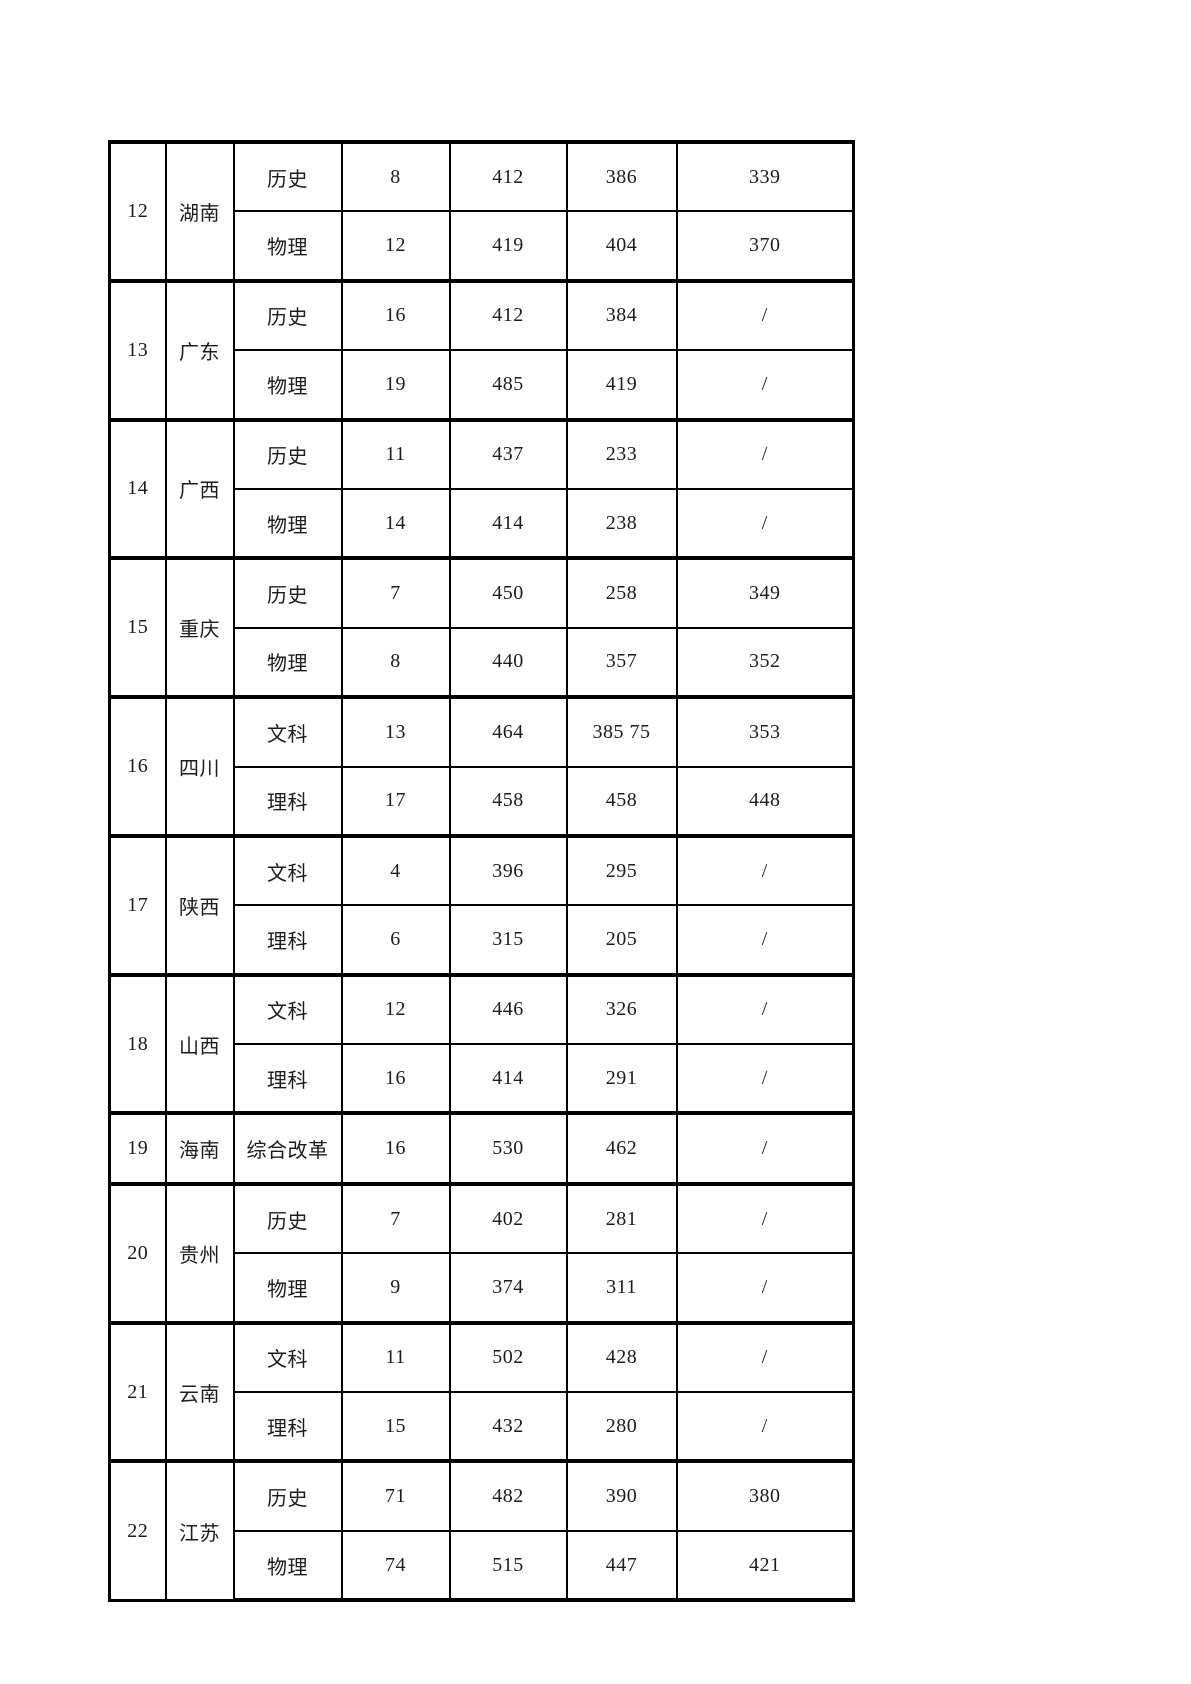 The image size is (1191, 1684). Describe the element at coordinates (199, 627) in the screenshot. I see `province-cell: 重庆` at that location.